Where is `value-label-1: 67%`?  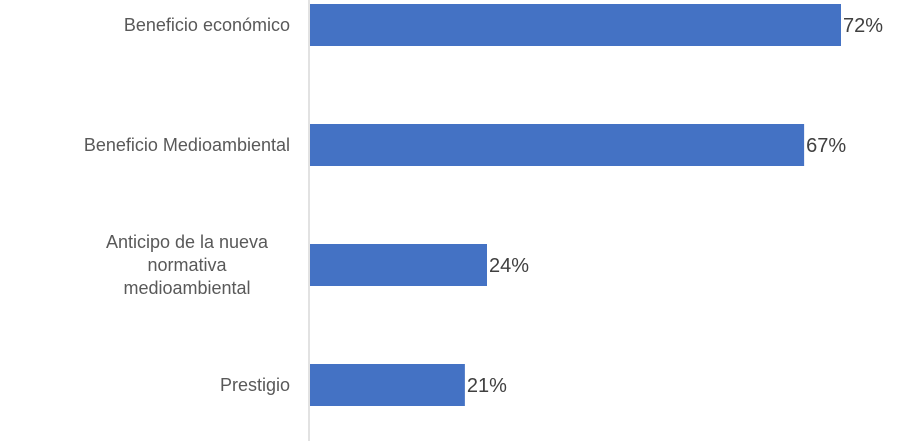 value-label-1: 67% is located at coordinates (826, 146).